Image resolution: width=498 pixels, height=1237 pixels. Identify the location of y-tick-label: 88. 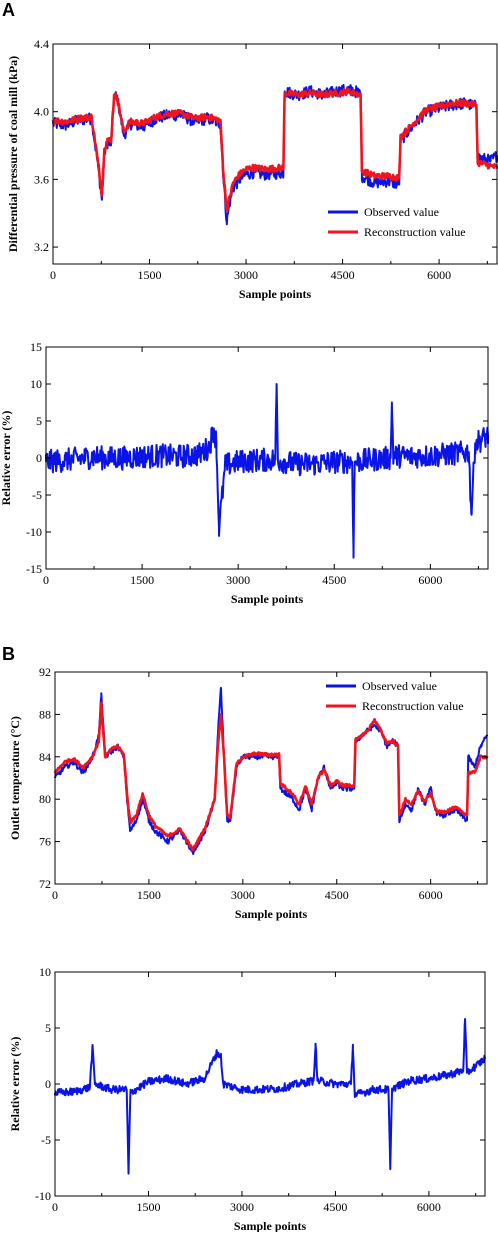
(45, 714).